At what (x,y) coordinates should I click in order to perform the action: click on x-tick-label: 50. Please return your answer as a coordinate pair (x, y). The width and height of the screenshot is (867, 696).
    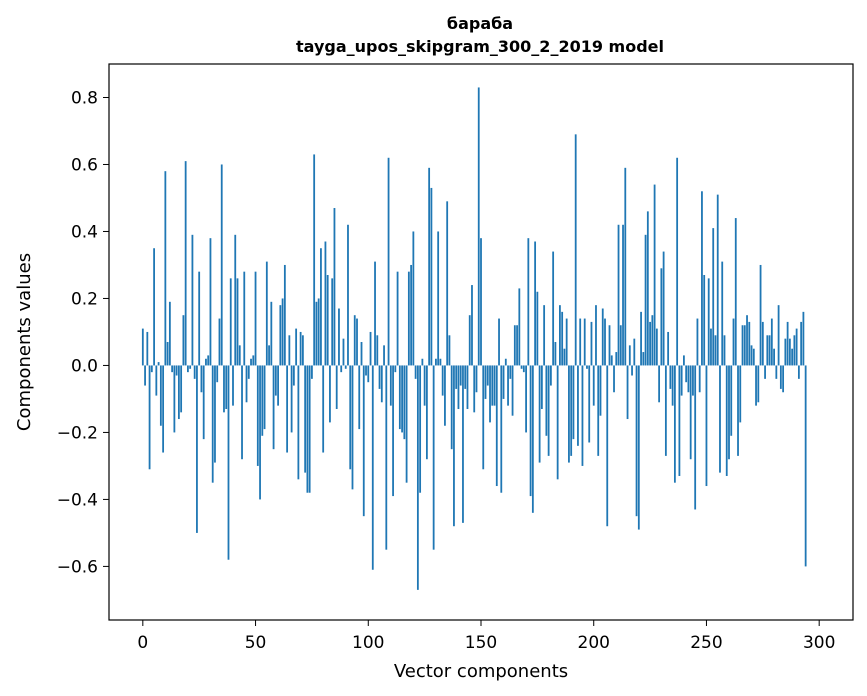
    Looking at the image, I should click on (256, 643).